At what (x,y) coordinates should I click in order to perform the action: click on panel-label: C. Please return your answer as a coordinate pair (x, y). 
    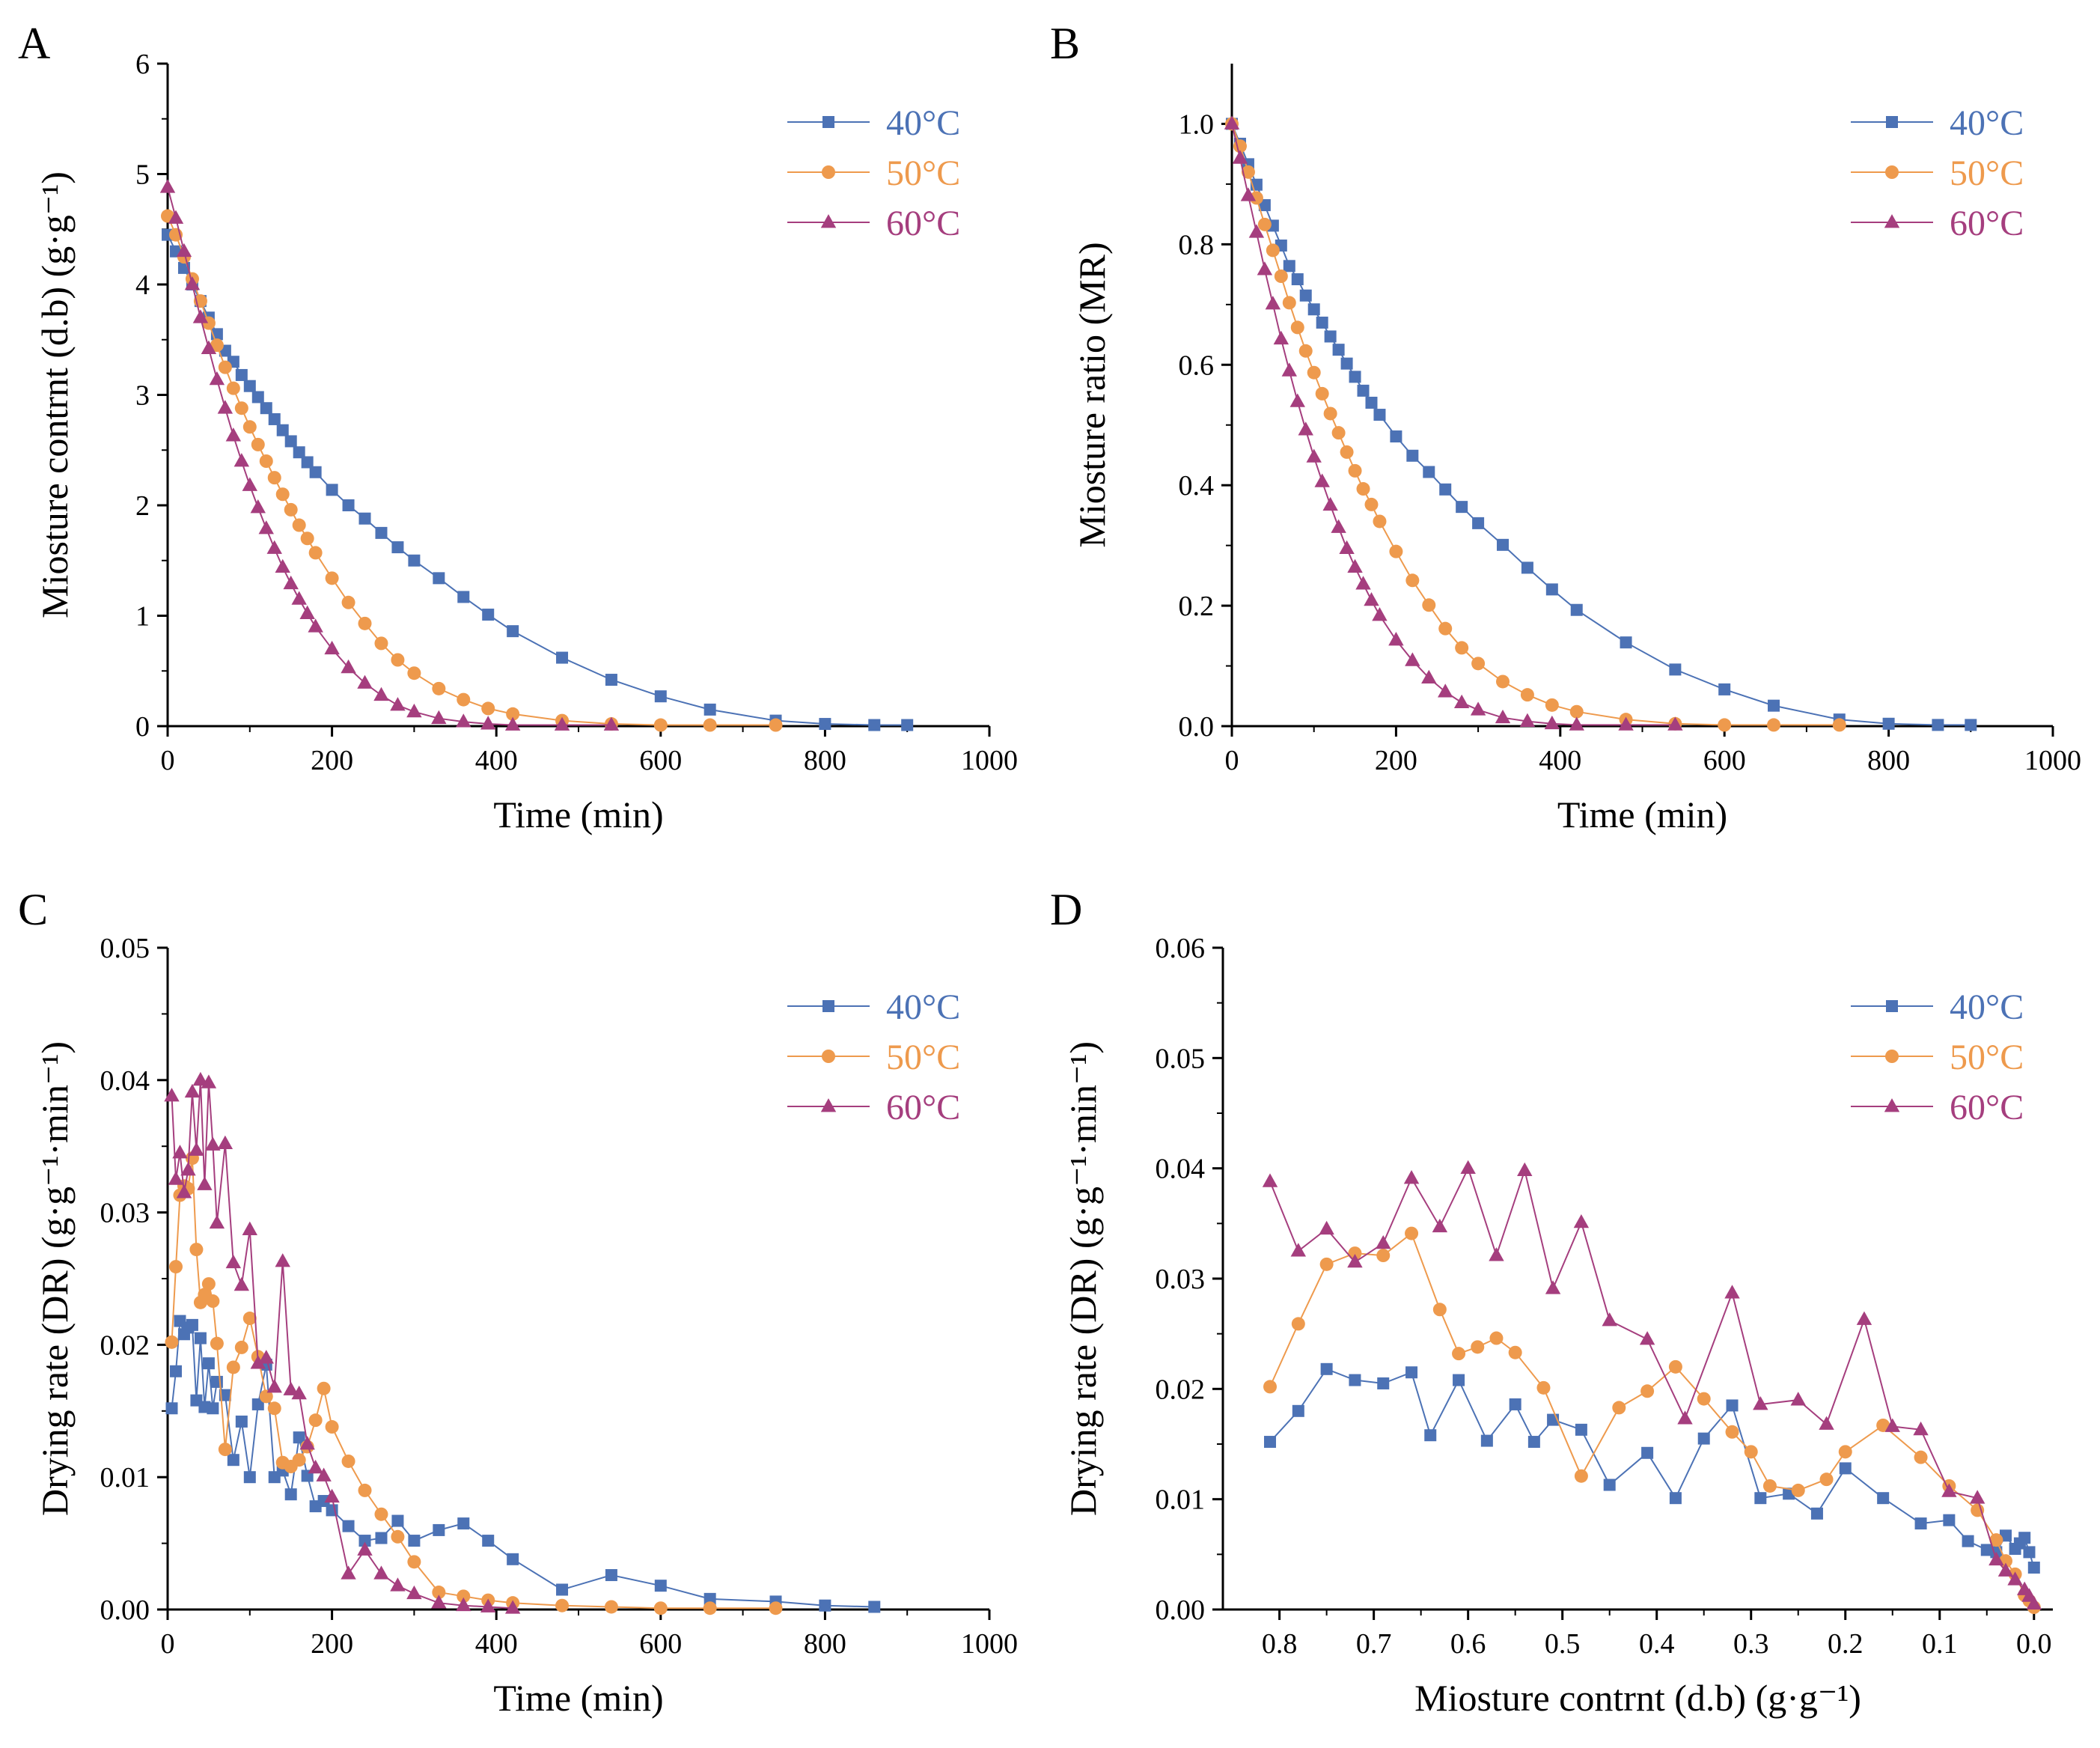
    Looking at the image, I should click on (33, 909).